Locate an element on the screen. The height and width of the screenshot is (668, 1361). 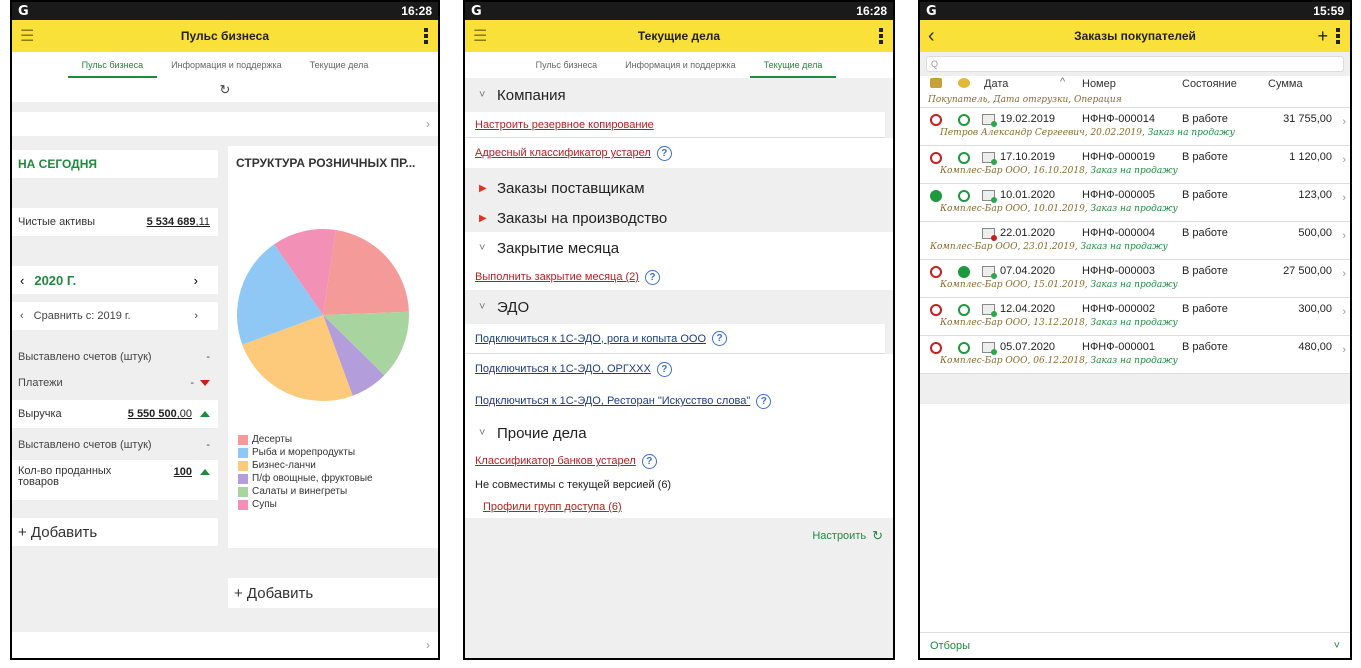
search-icon: Q is located at coordinates (935, 64).